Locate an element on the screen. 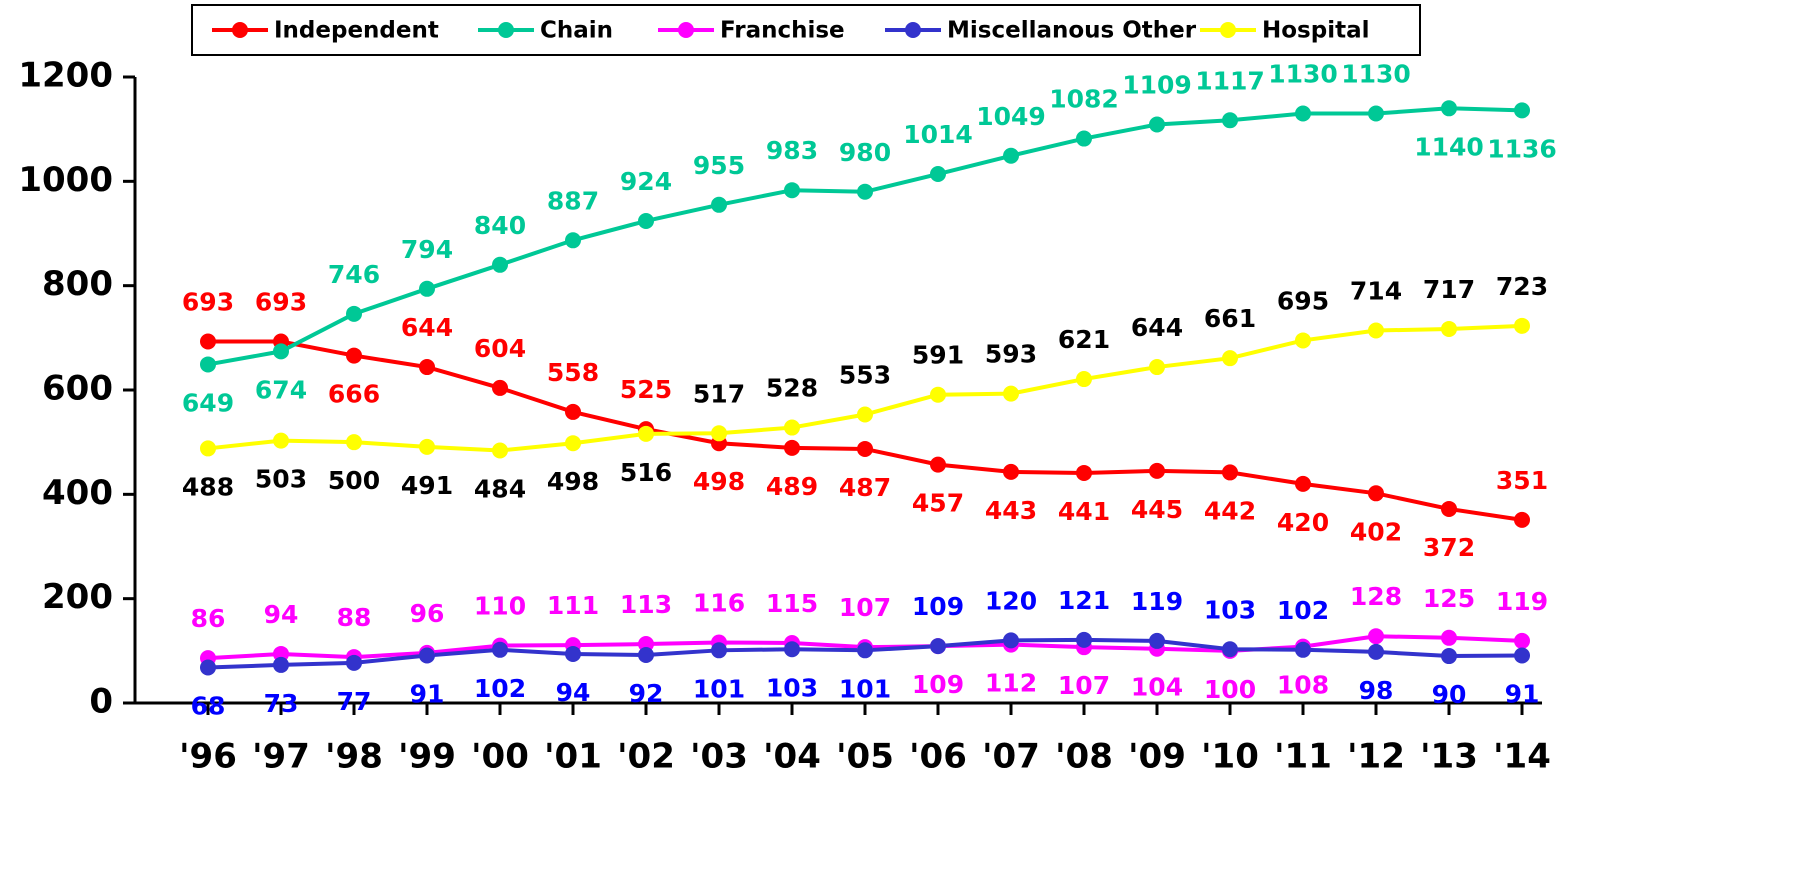 The image size is (1797, 887). data-label: 100 is located at coordinates (1230, 689).